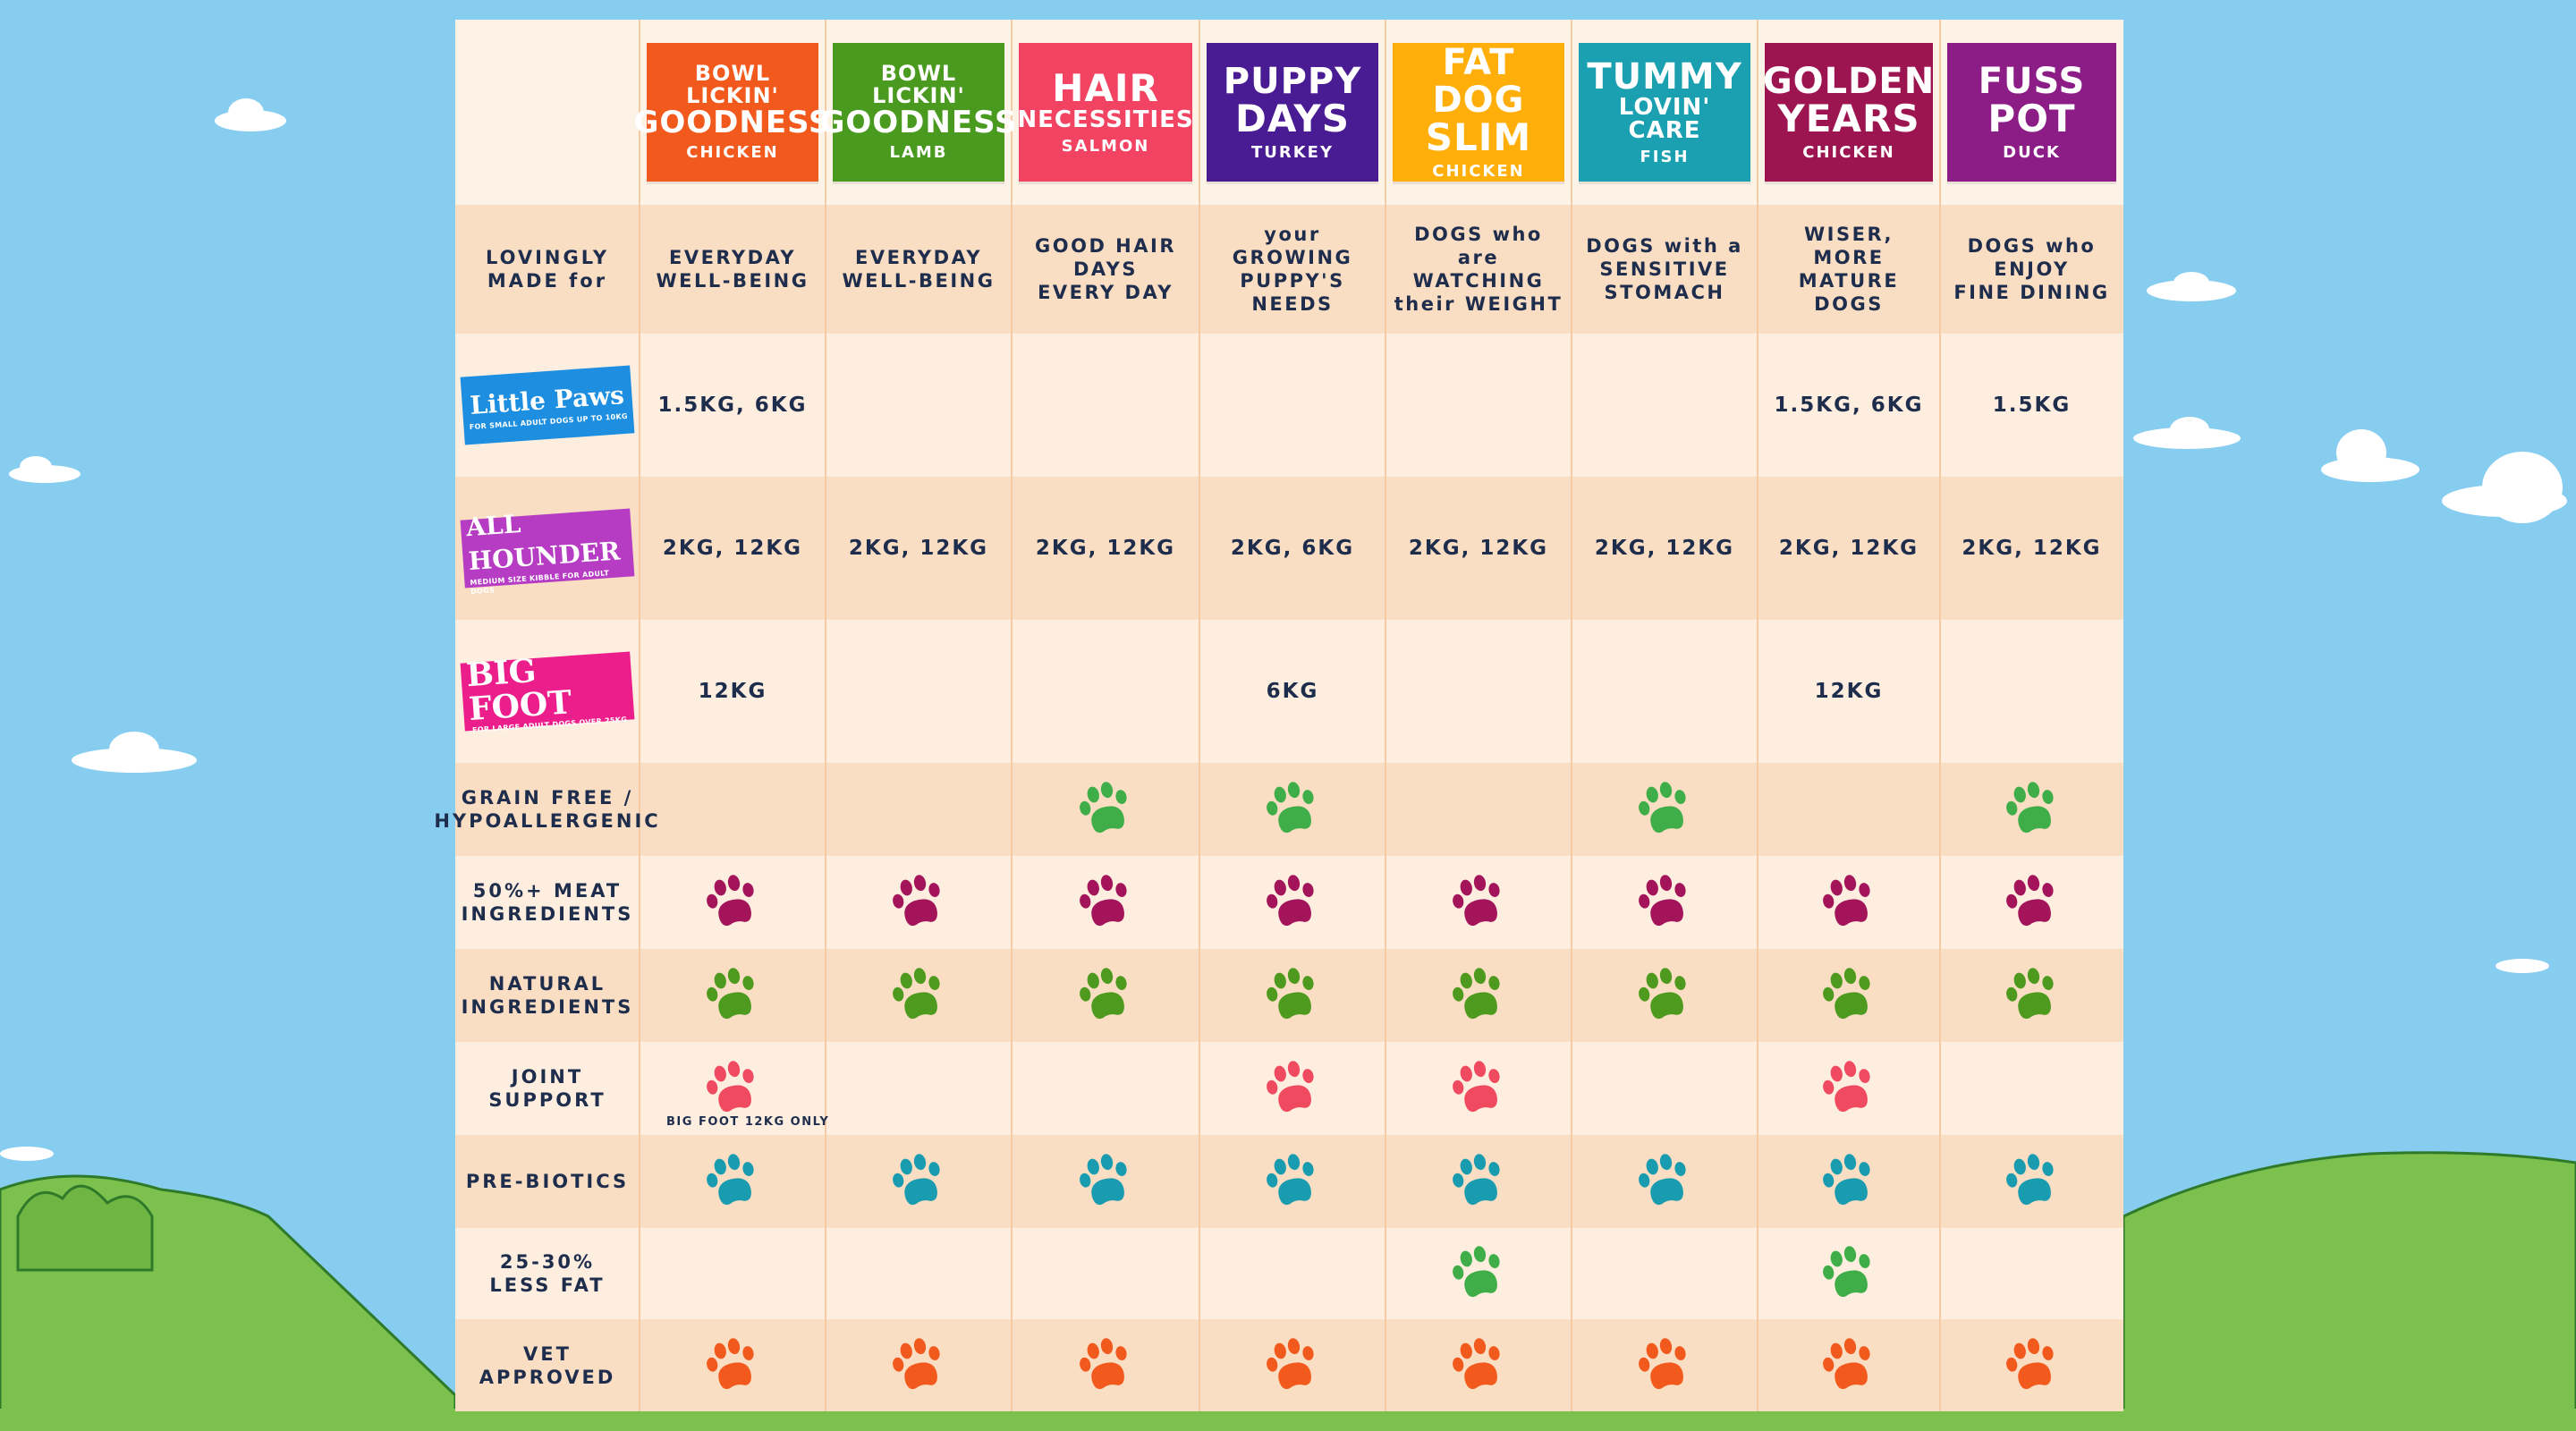 The width and height of the screenshot is (2576, 1431). What do you see at coordinates (1292, 82) in the screenshot?
I see `product-name-line1: PUPPY` at bounding box center [1292, 82].